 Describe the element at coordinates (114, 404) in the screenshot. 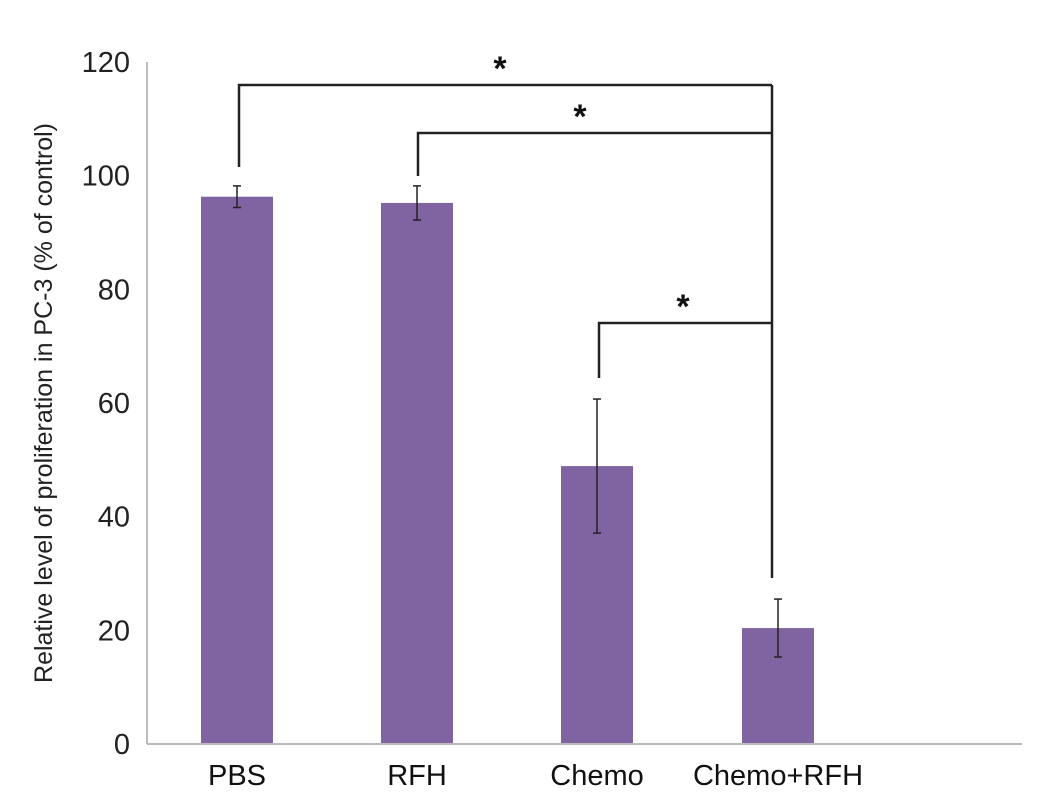

I see `y-tick-label: 60` at that location.